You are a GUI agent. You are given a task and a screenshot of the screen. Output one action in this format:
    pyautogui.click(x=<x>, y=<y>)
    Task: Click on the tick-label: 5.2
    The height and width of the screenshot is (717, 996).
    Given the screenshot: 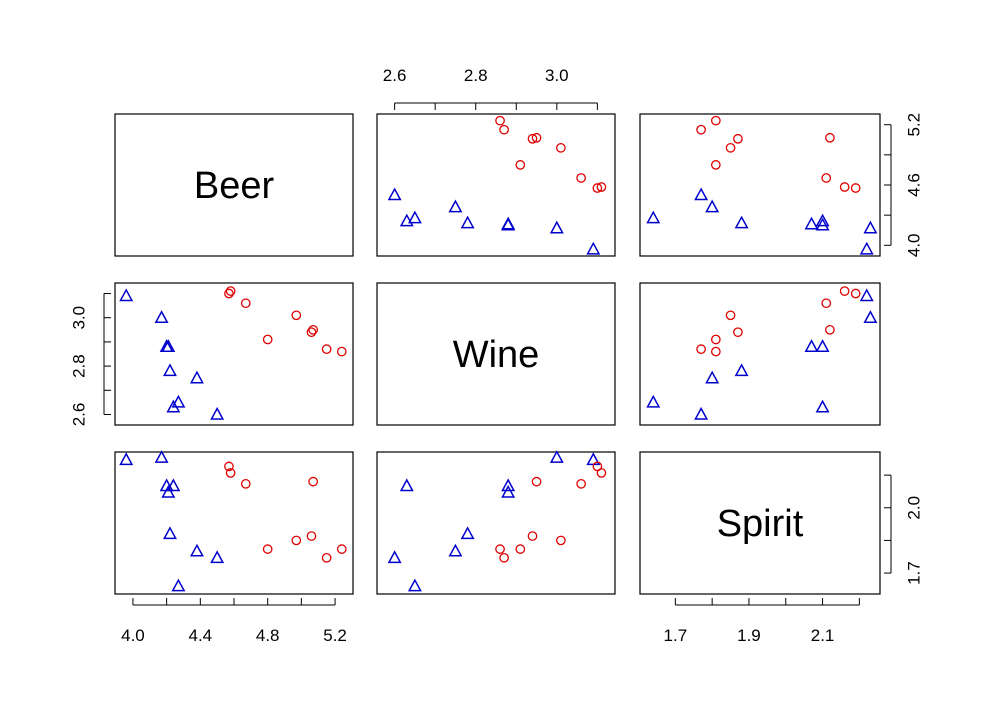 What is the action you would take?
    pyautogui.click(x=913, y=125)
    